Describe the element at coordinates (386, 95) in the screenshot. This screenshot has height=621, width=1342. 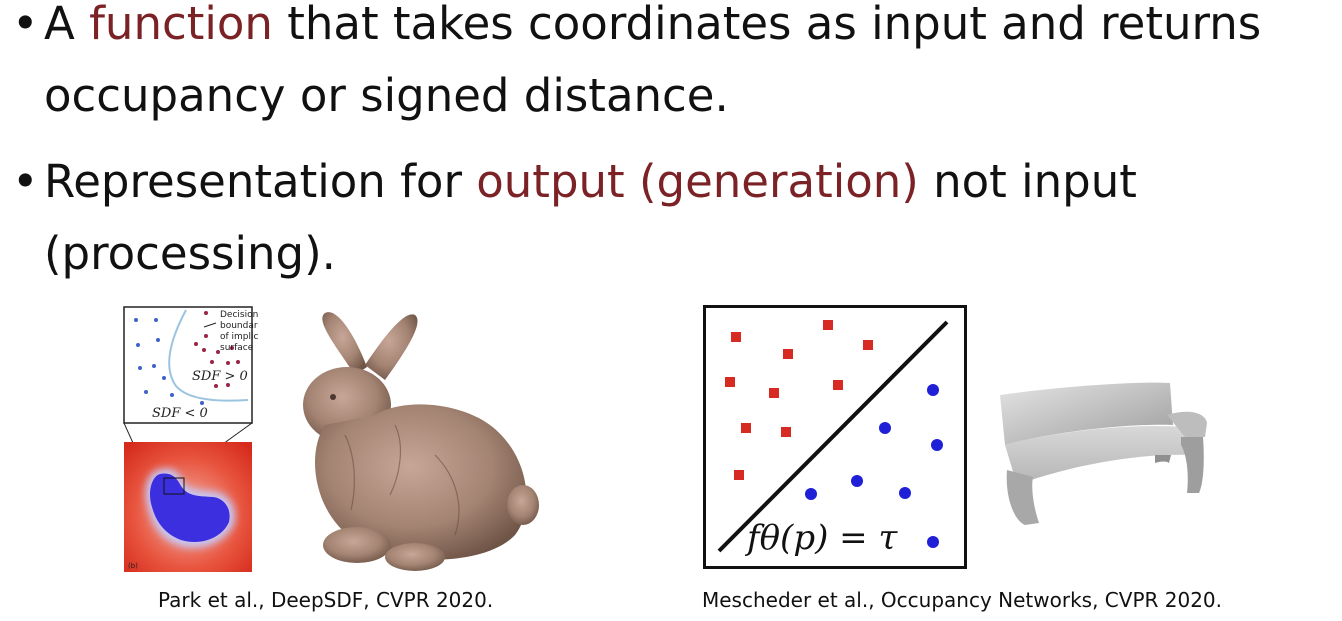
I see `bullet-1-line2: occupancy or signed distance.` at that location.